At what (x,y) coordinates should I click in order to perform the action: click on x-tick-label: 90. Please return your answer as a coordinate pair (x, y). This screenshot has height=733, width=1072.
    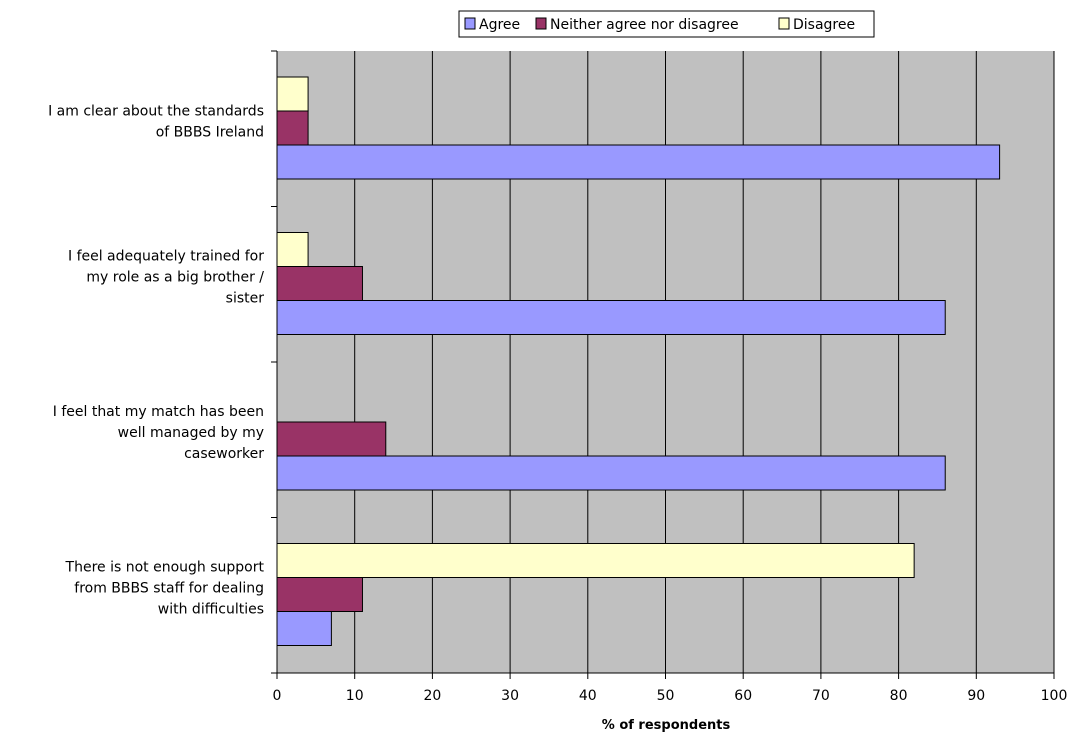
    Looking at the image, I should click on (976, 696).